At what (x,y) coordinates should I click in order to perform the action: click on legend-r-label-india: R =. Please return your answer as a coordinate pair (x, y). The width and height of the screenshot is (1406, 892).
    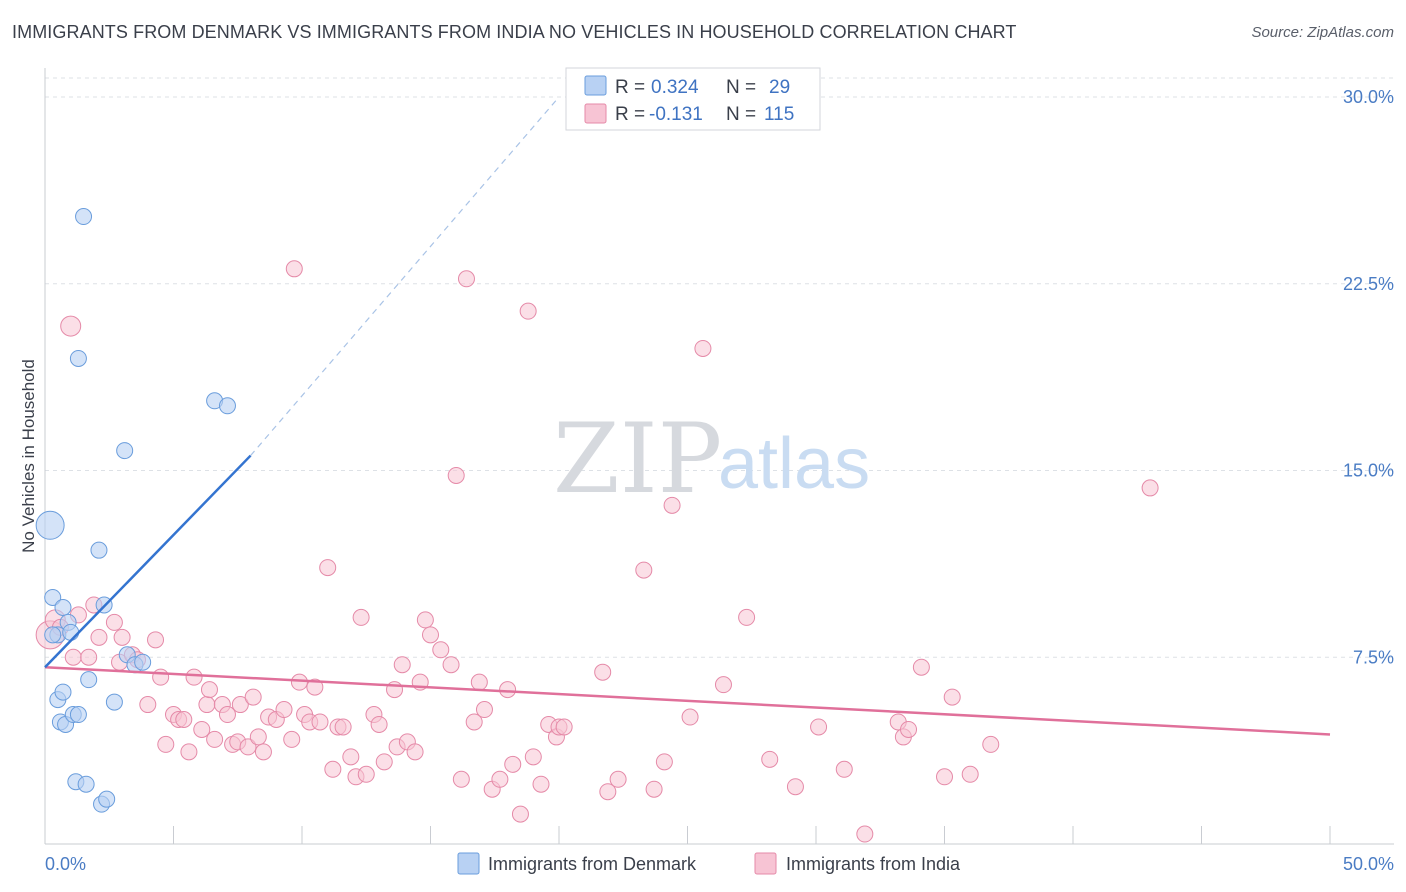
    Looking at the image, I should click on (630, 114).